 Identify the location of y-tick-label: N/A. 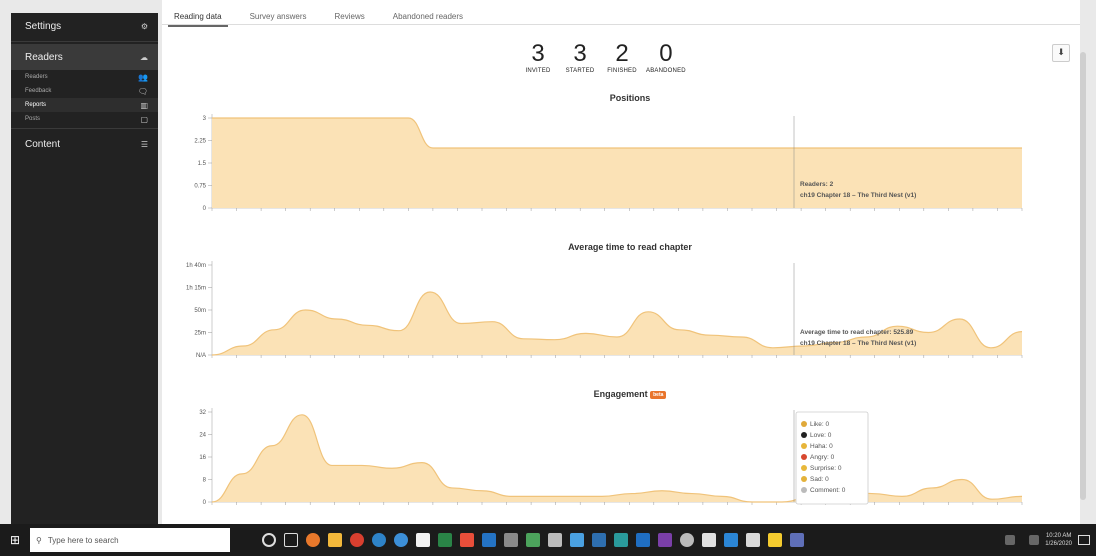
(201, 356).